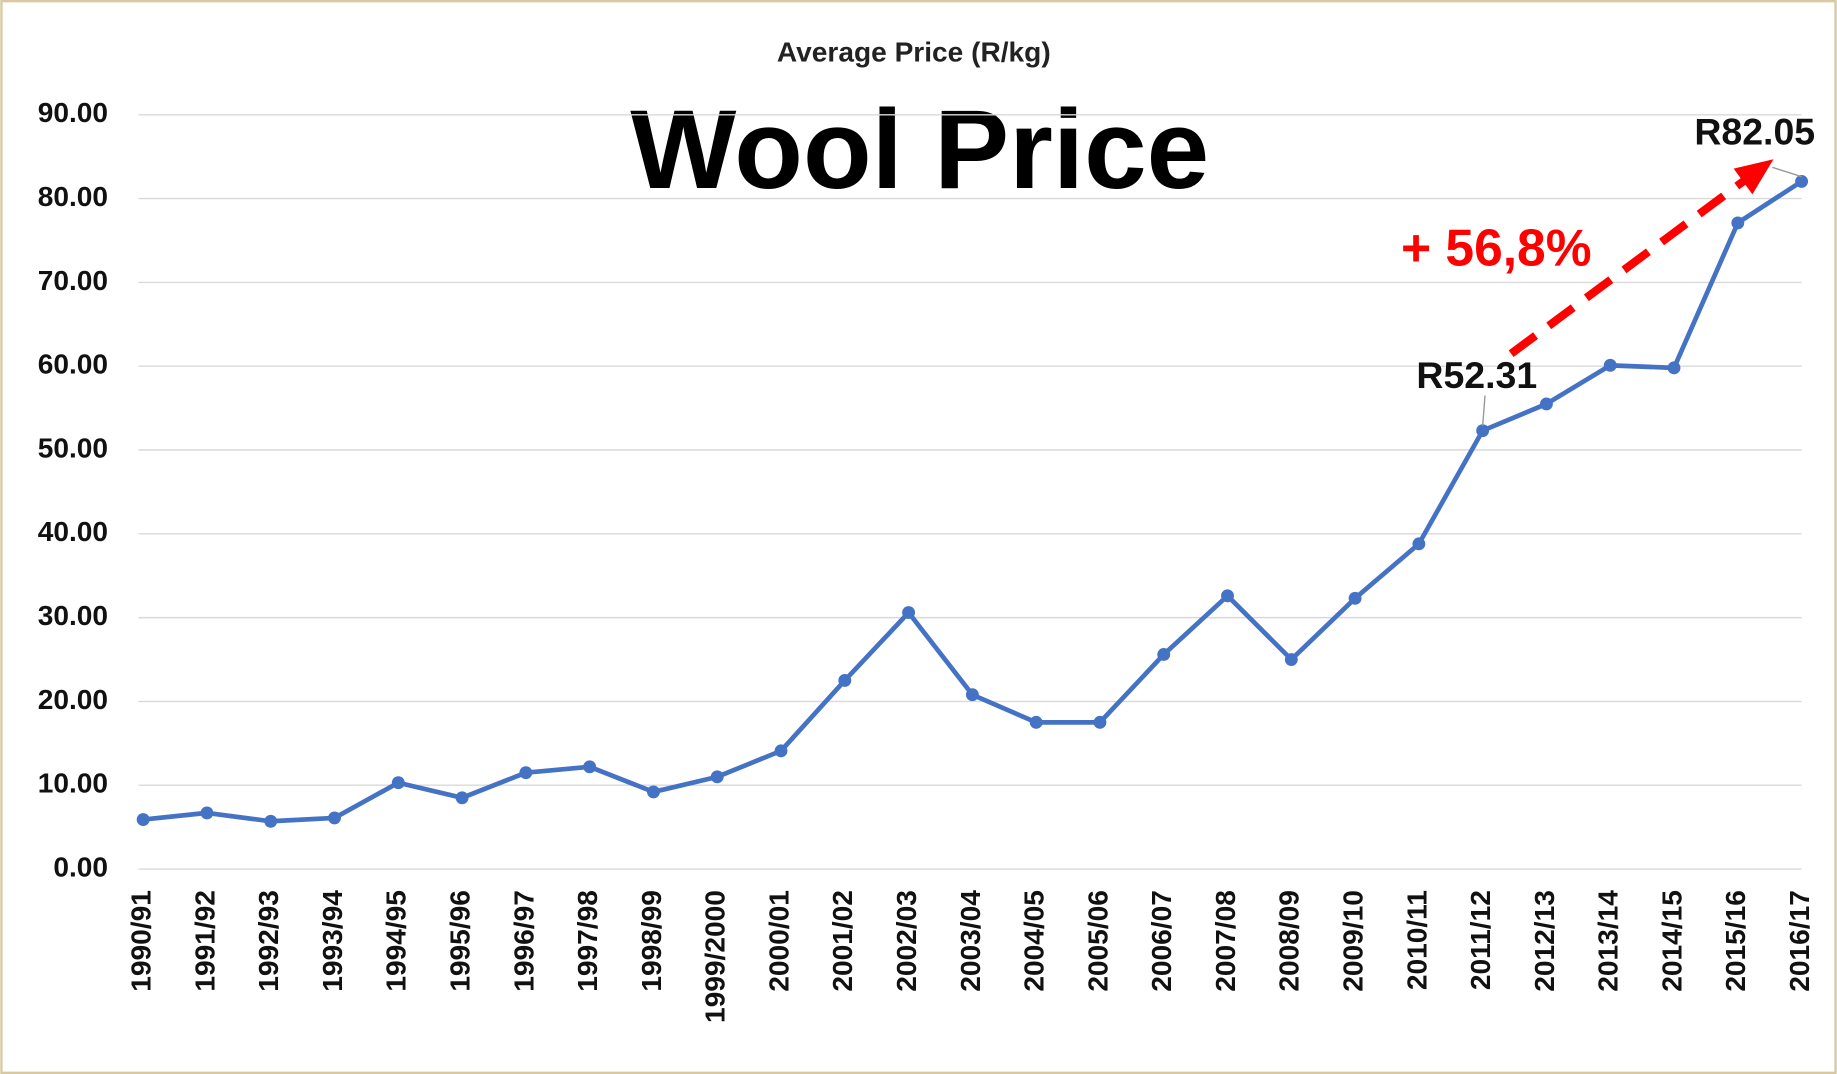 The image size is (1837, 1074). I want to click on x-tick-label: 1999/2000, so click(715, 956).